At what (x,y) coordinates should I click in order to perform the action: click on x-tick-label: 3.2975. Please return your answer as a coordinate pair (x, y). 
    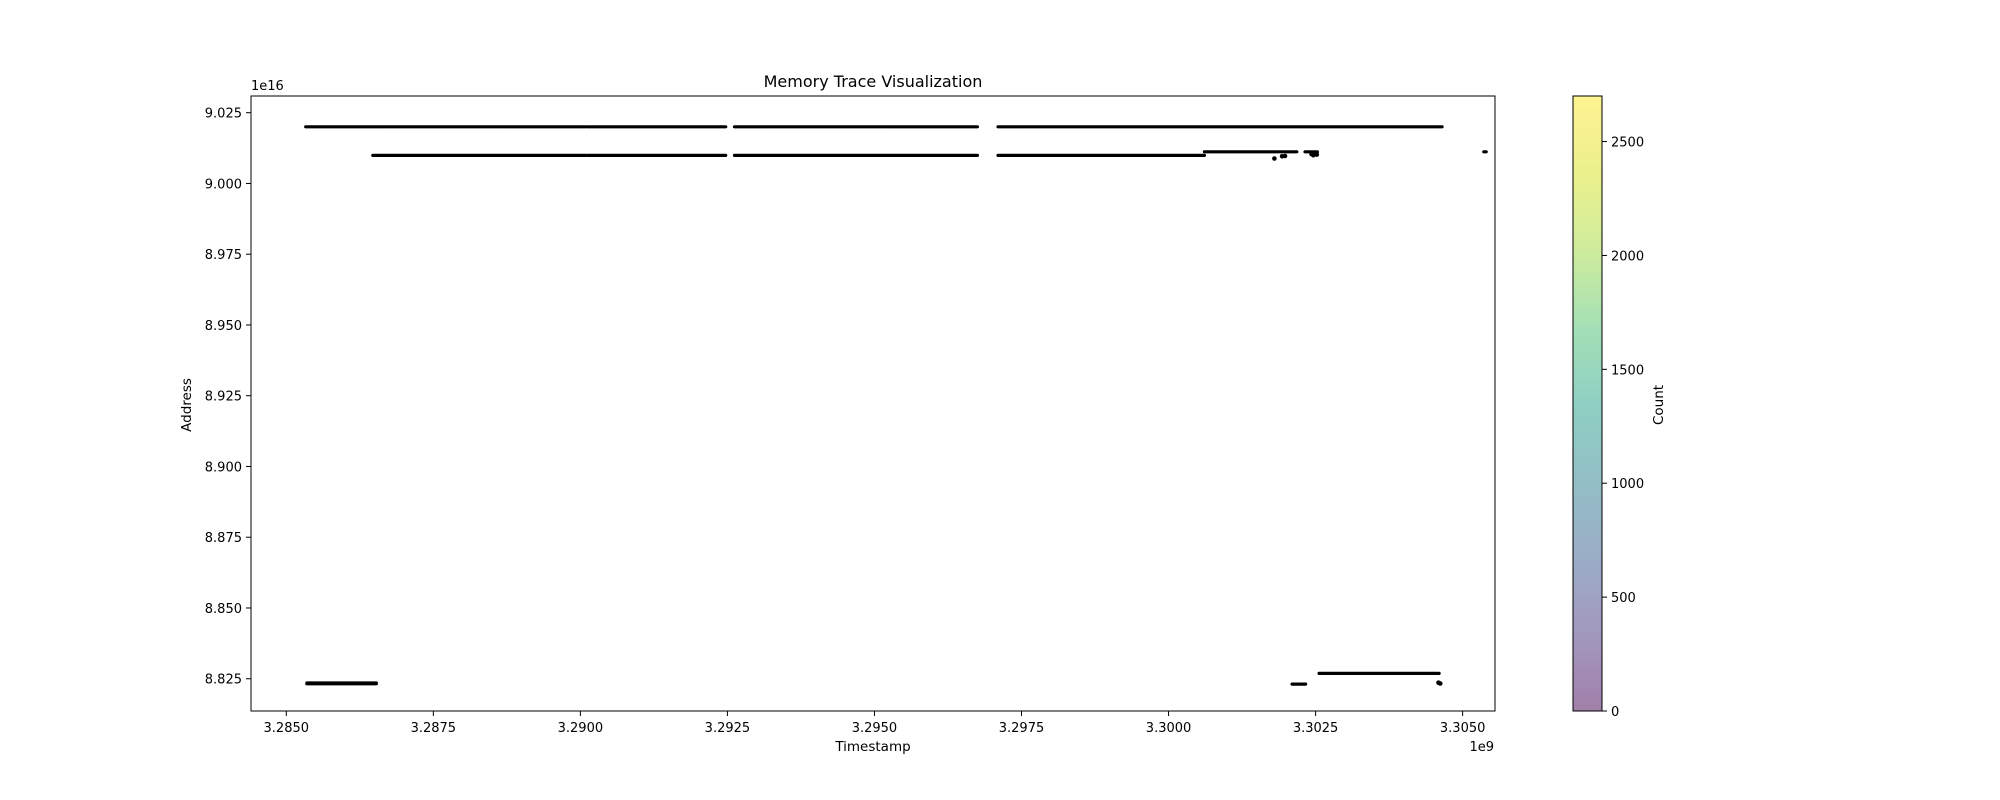
    Looking at the image, I should click on (1022, 728).